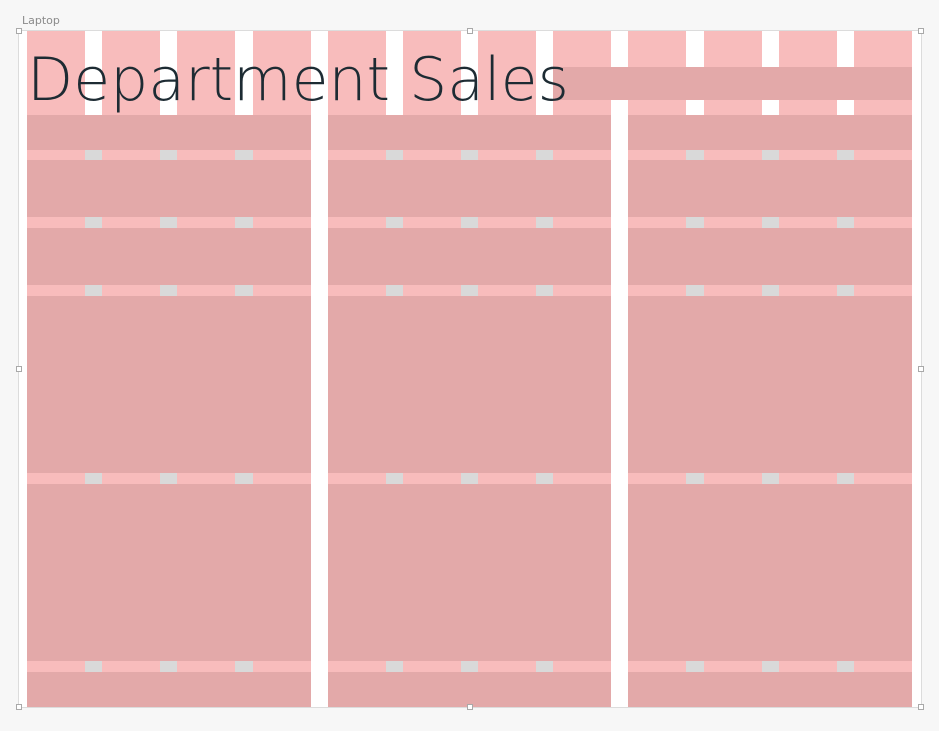 The width and height of the screenshot is (939, 731). What do you see at coordinates (732, 83) in the screenshot?
I see `header-block` at bounding box center [732, 83].